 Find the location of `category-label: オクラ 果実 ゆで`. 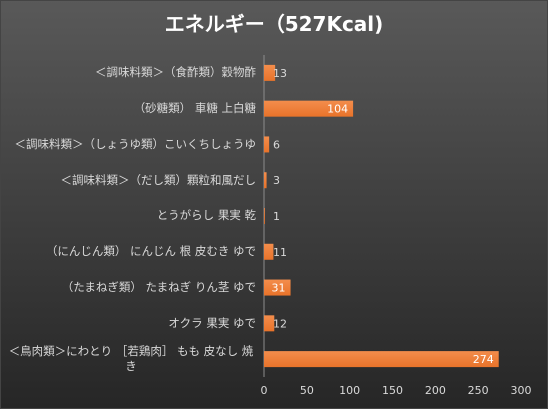

category-label: オクラ 果実 ゆで is located at coordinates (212, 322).